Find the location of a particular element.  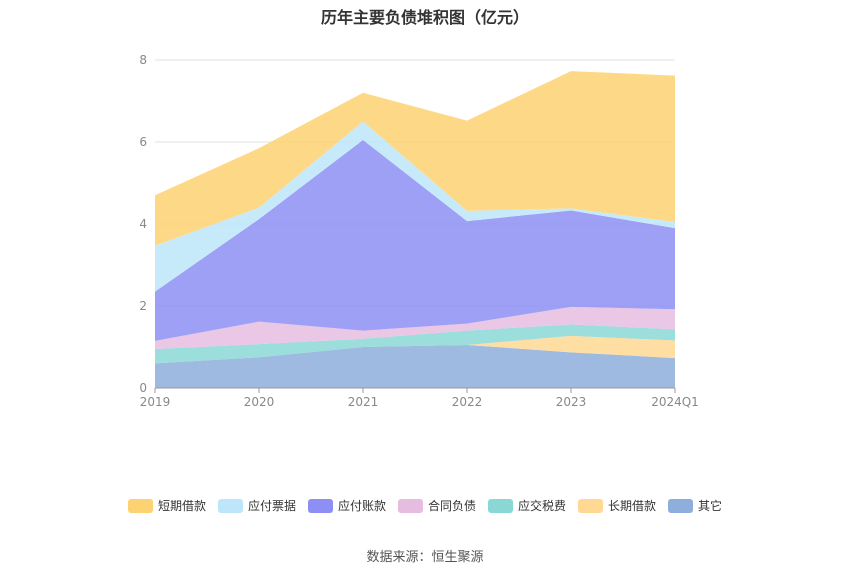

legend-item: 应付票据 is located at coordinates (256, 505).